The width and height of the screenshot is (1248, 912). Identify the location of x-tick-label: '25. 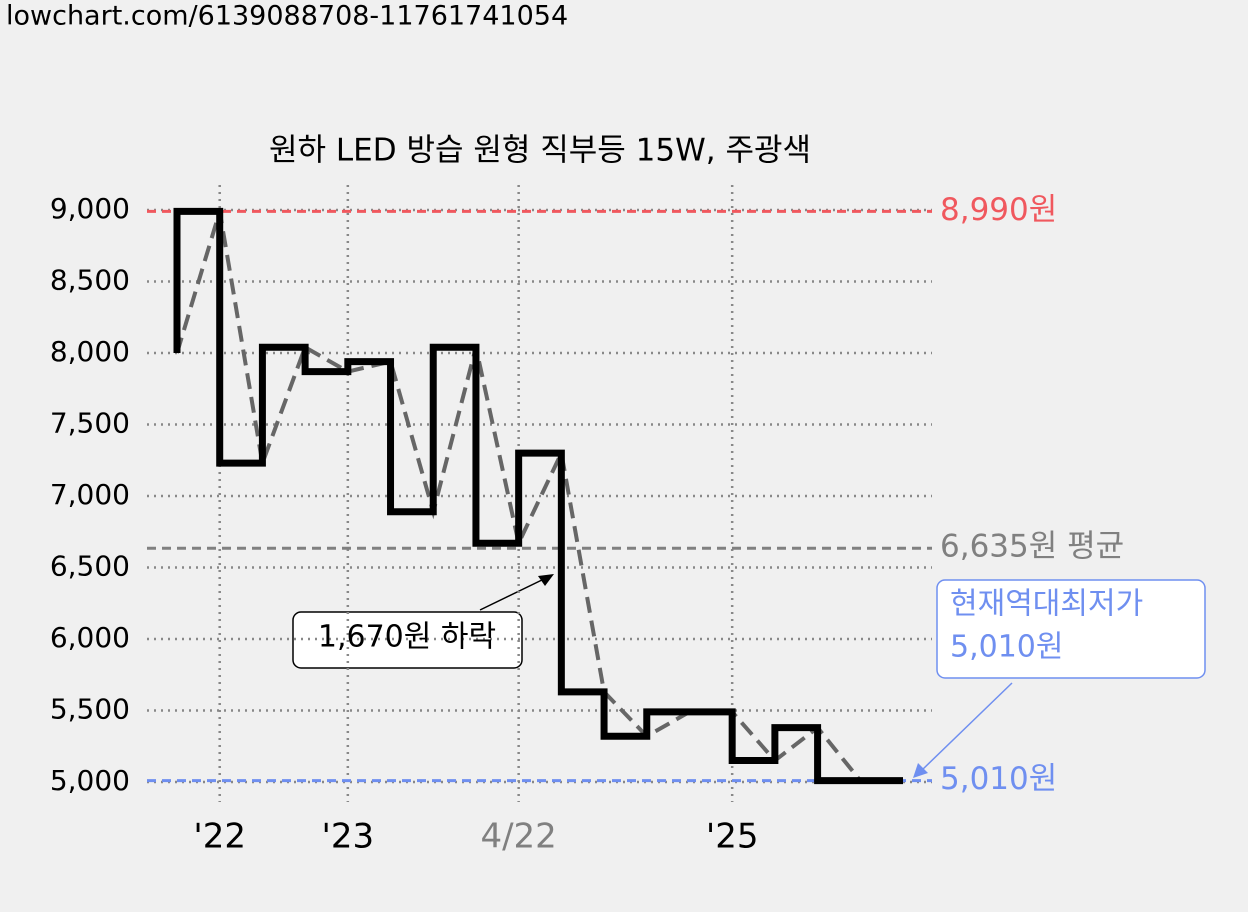
(732, 837).